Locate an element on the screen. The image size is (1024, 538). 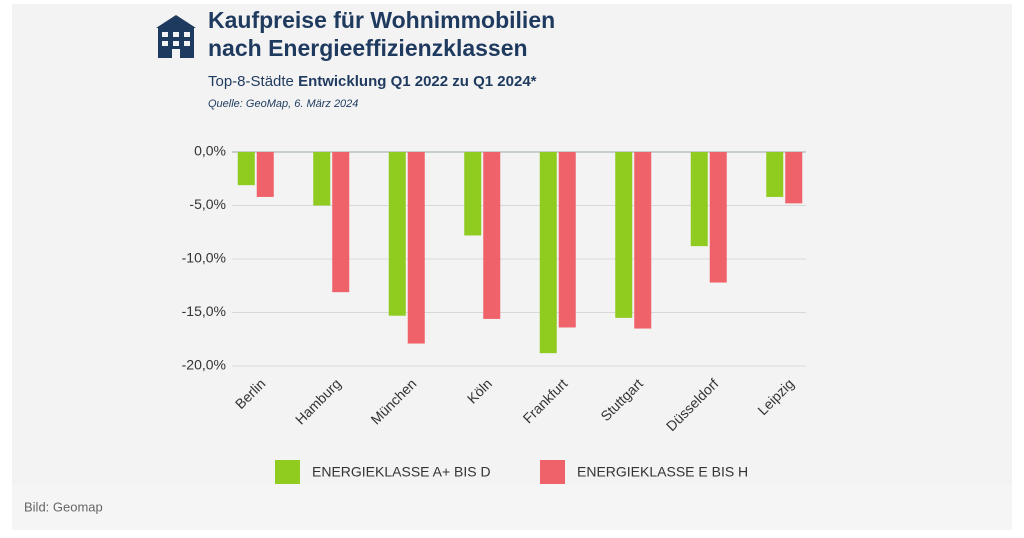
legend-label: ENERGIEKLASSE A+ BIS D is located at coordinates (401, 472).